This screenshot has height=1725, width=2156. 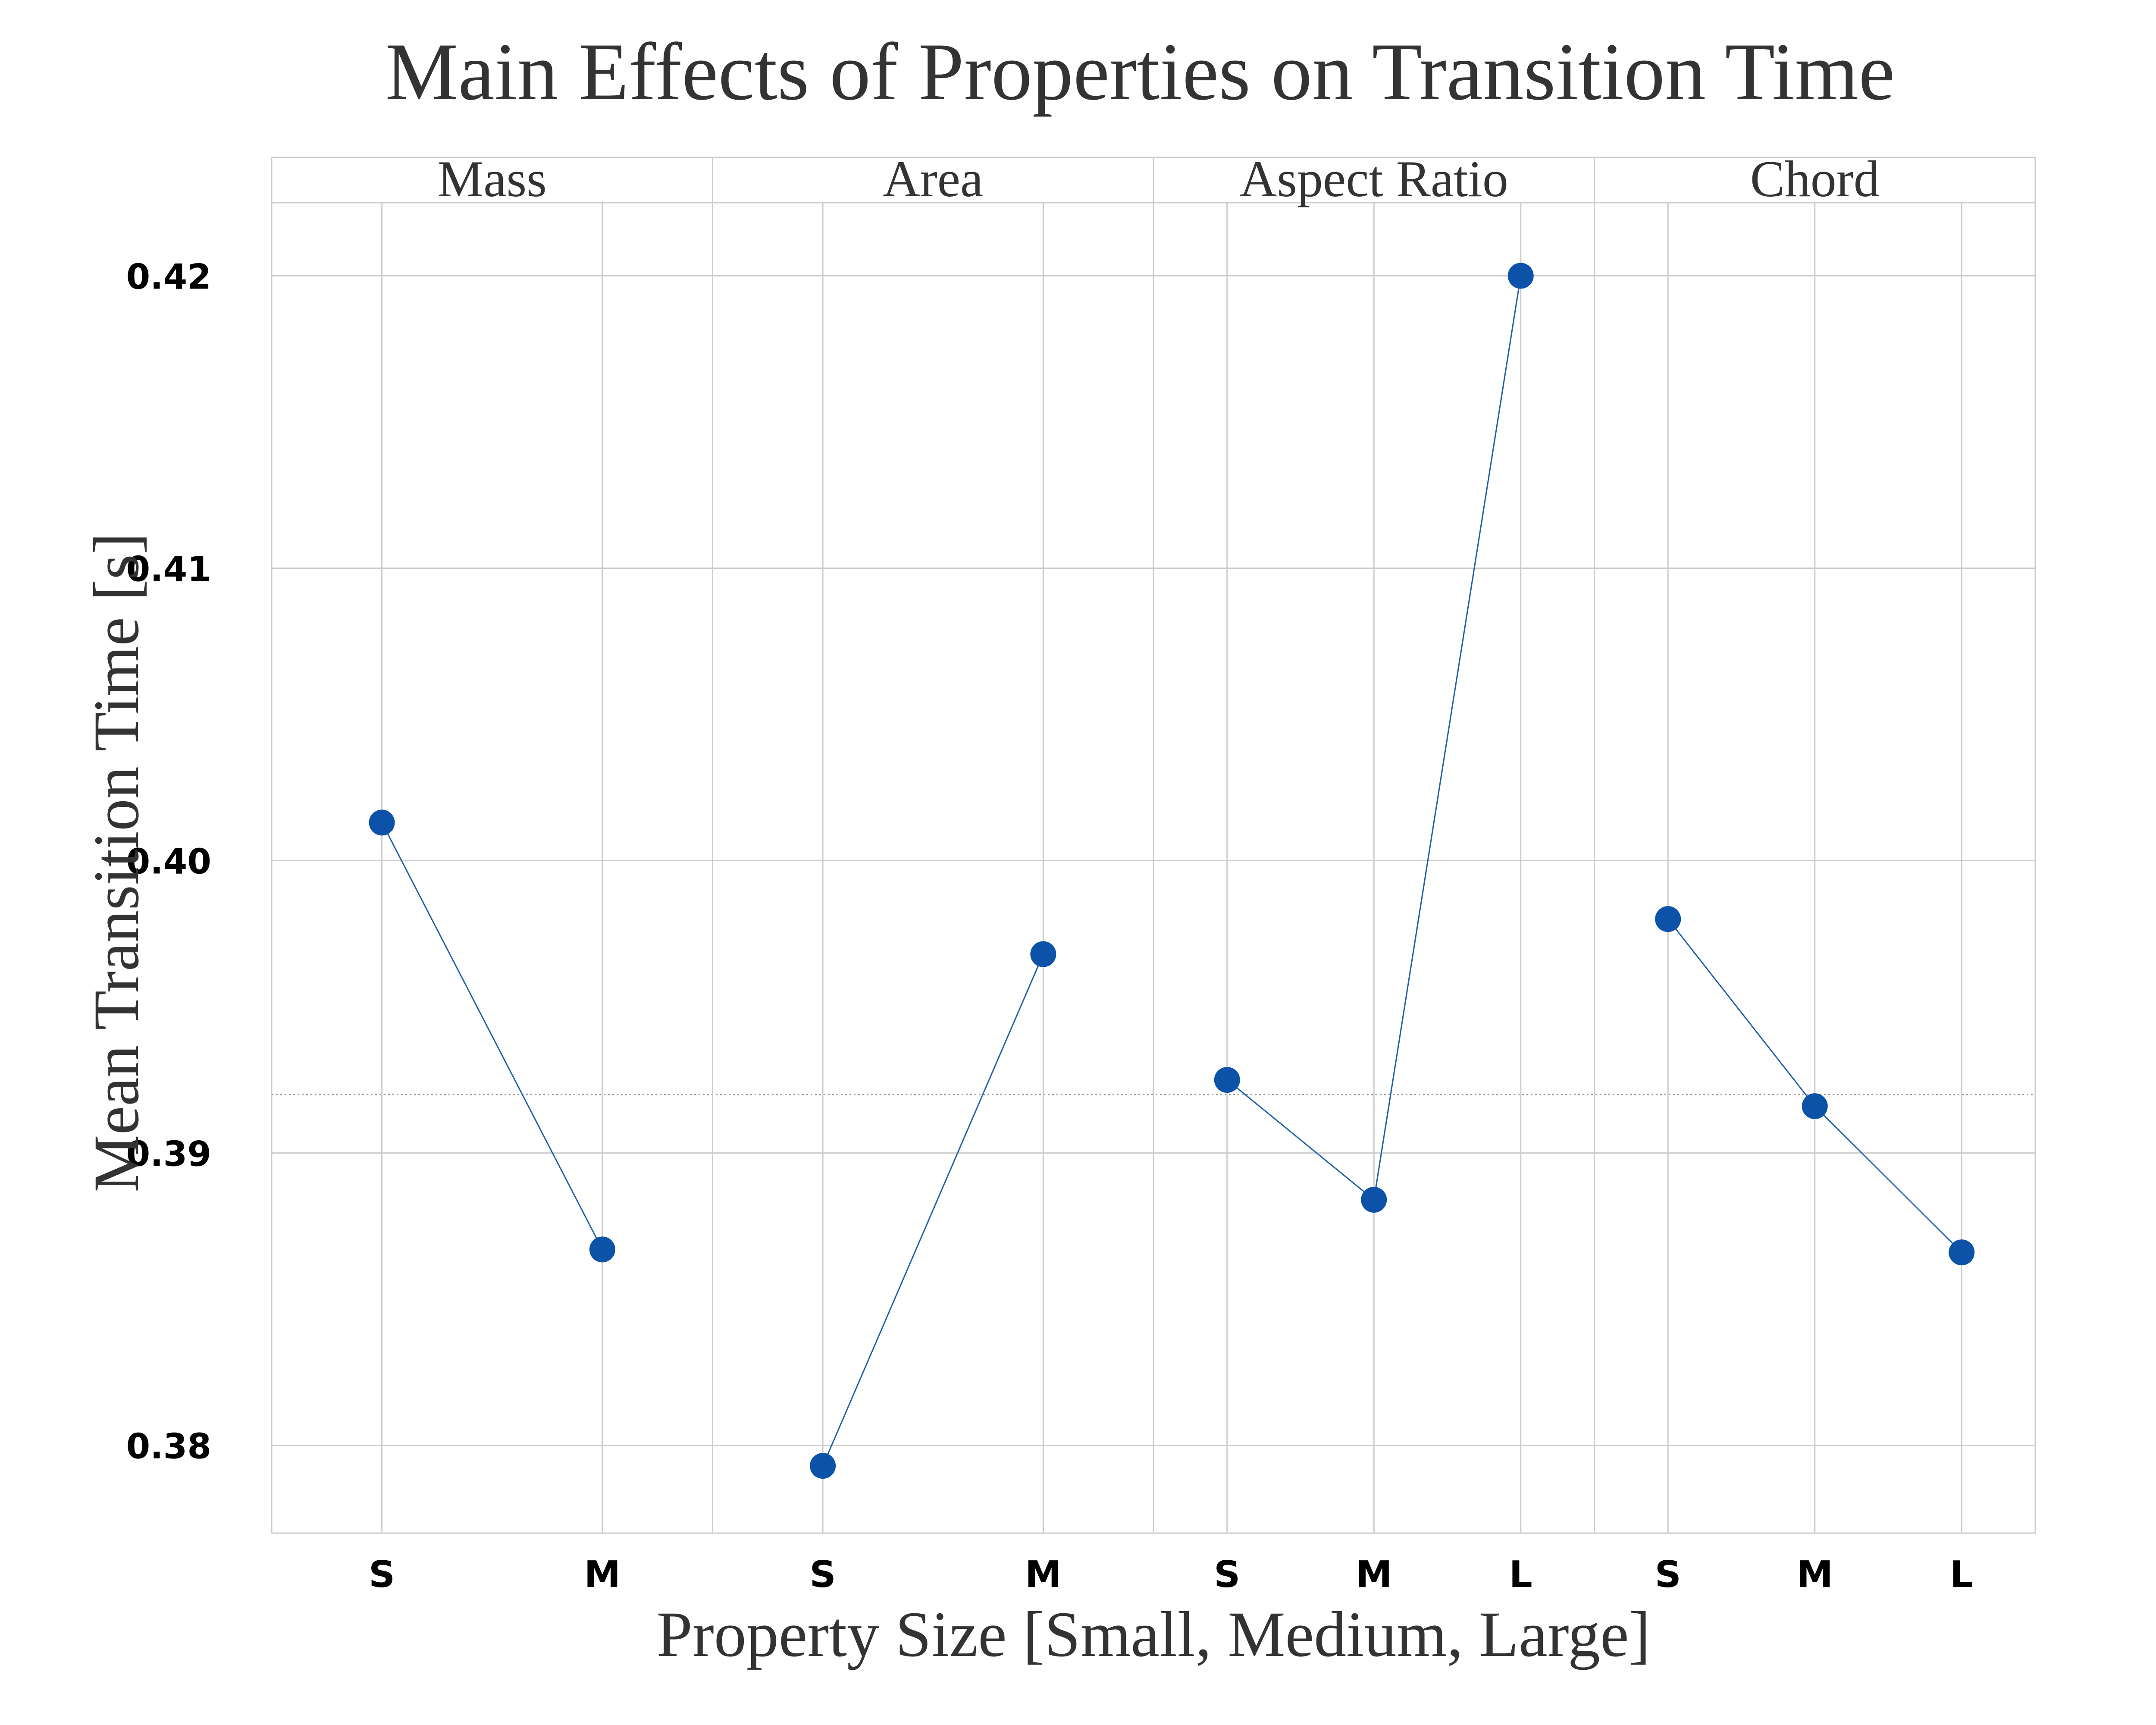 I want to click on series-line-area, so click(x=933, y=1210).